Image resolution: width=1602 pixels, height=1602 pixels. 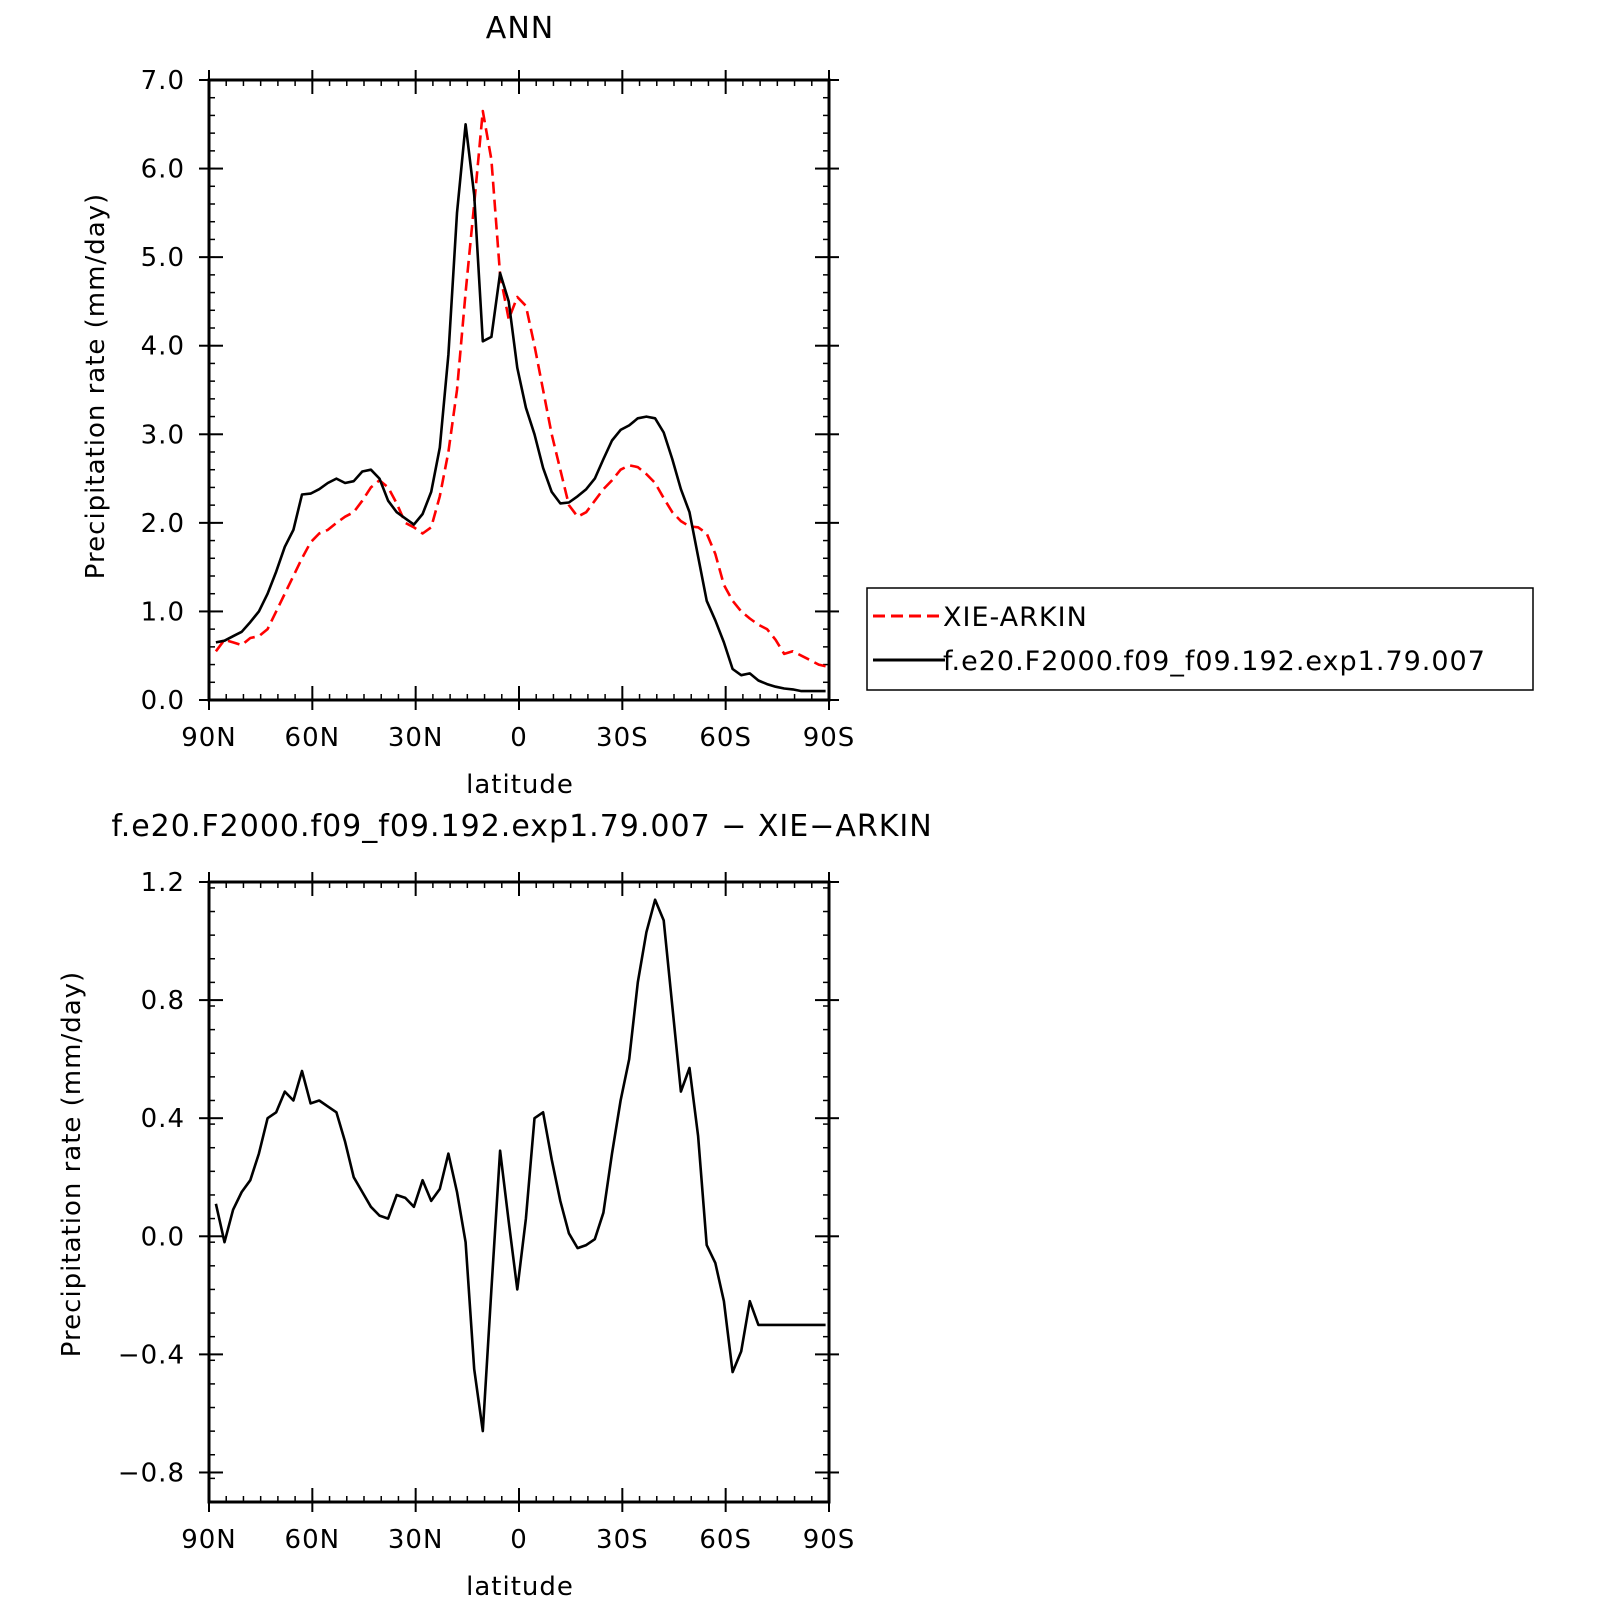 What do you see at coordinates (1214, 661) in the screenshot?
I see `legend-model-label: f.e20.F2000.f09_f09.192.exp1.79.007` at bounding box center [1214, 661].